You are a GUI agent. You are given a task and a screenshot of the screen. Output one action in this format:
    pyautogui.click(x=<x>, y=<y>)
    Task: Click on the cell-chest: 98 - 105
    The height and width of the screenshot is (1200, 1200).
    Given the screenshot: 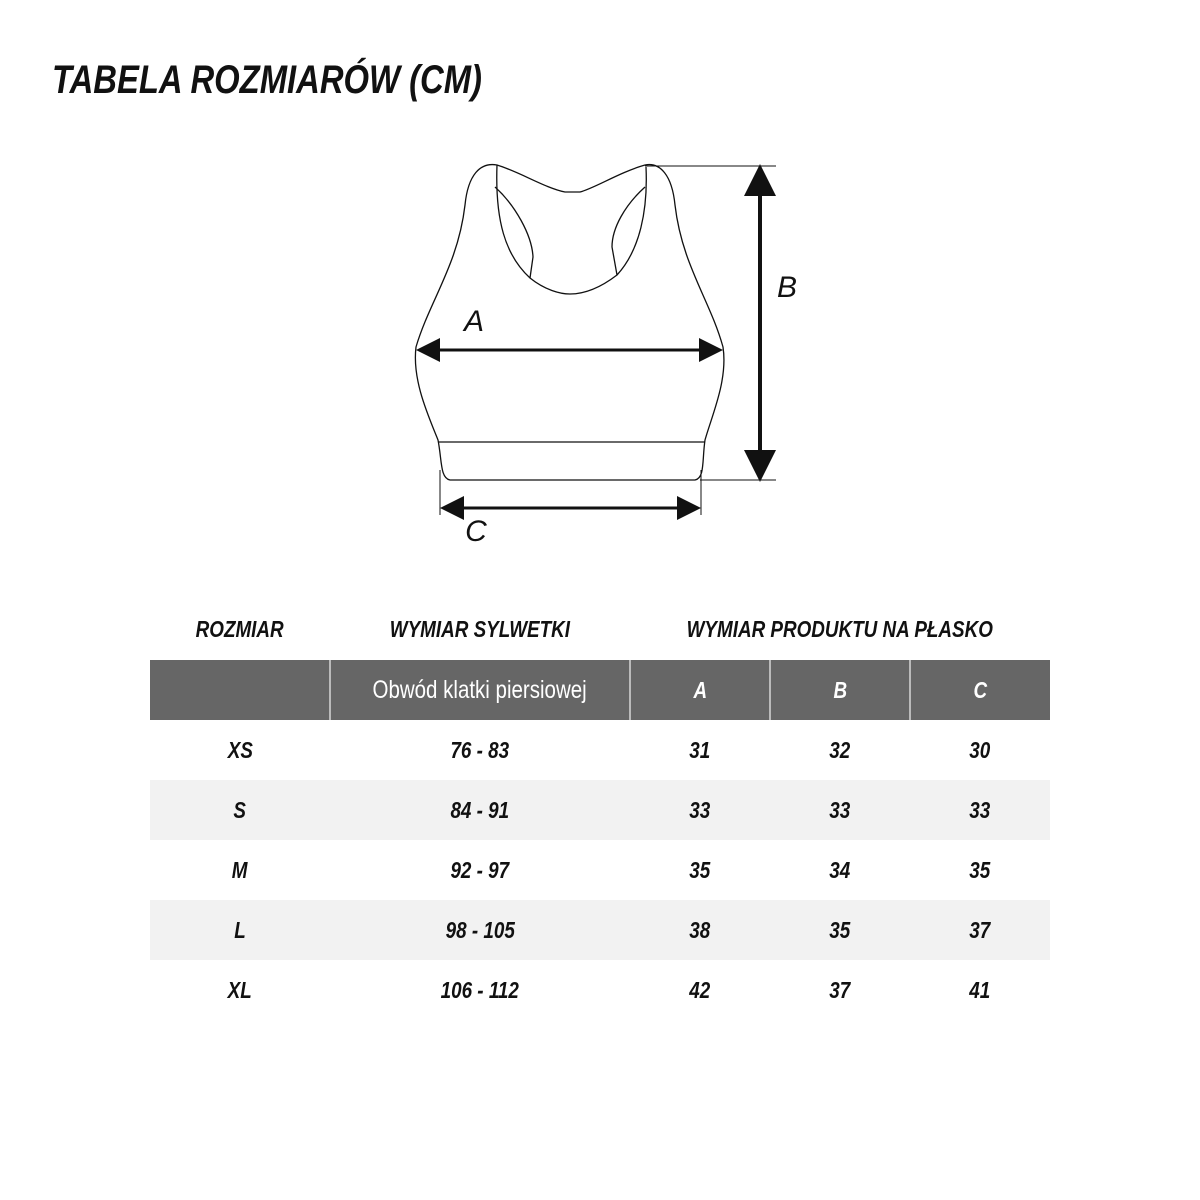 What is the action you would take?
    pyautogui.click(x=480, y=930)
    